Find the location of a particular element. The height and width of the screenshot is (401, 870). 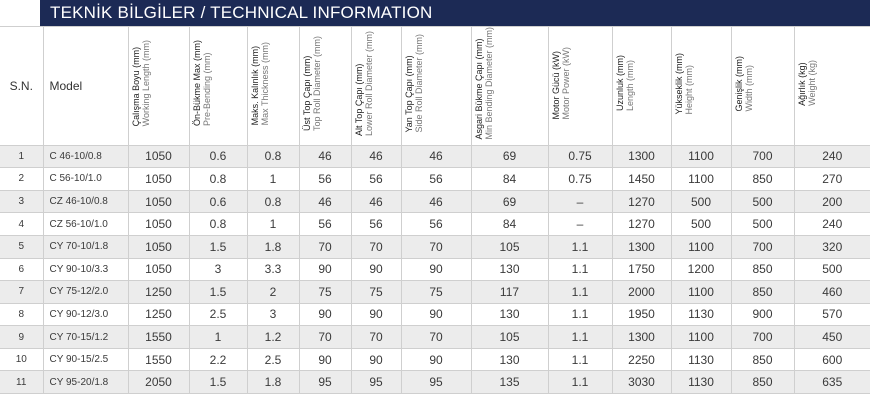

column-header-english: Length (mm) is located at coordinates (629, 86).